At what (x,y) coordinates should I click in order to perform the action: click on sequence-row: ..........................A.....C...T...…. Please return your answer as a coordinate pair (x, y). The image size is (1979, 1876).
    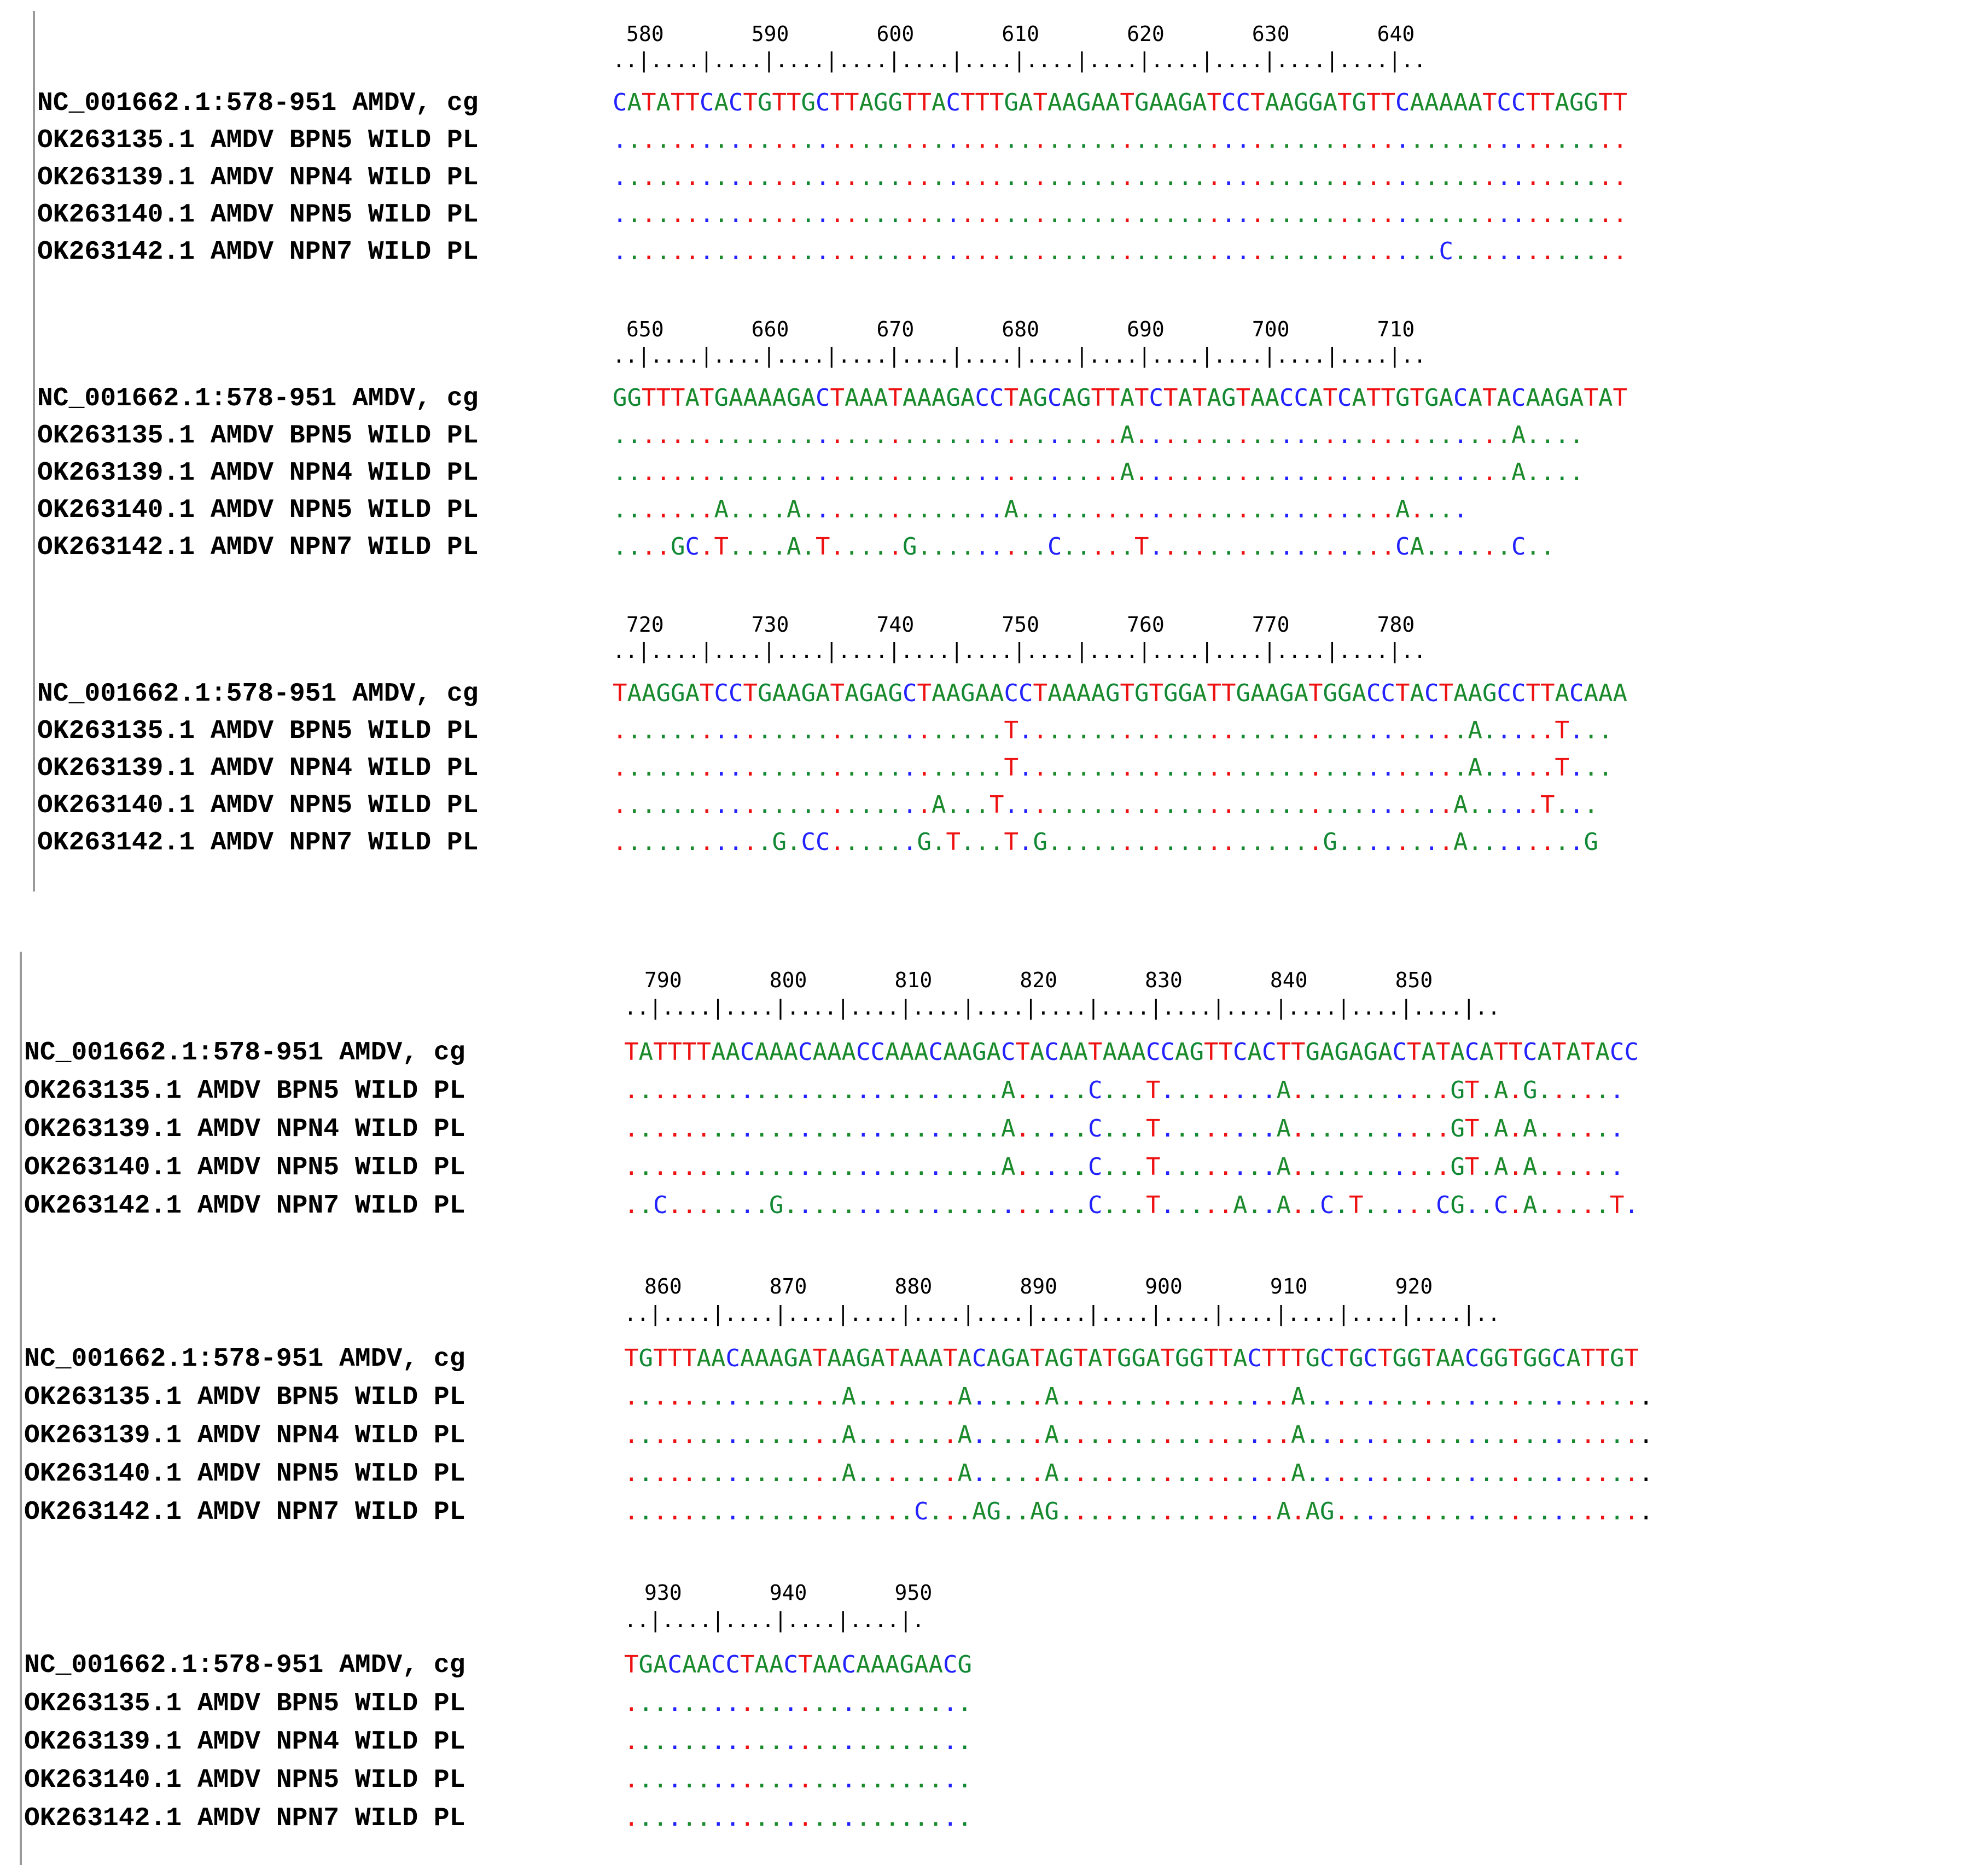
    Looking at the image, I should click on (1124, 1090).